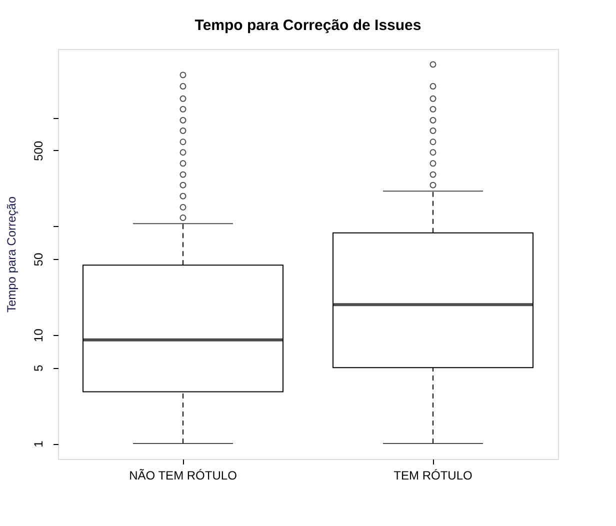 This screenshot has height=526, width=616. Describe the element at coordinates (11, 254) in the screenshot. I see `y-axis-title: Tempo para Correção` at that location.